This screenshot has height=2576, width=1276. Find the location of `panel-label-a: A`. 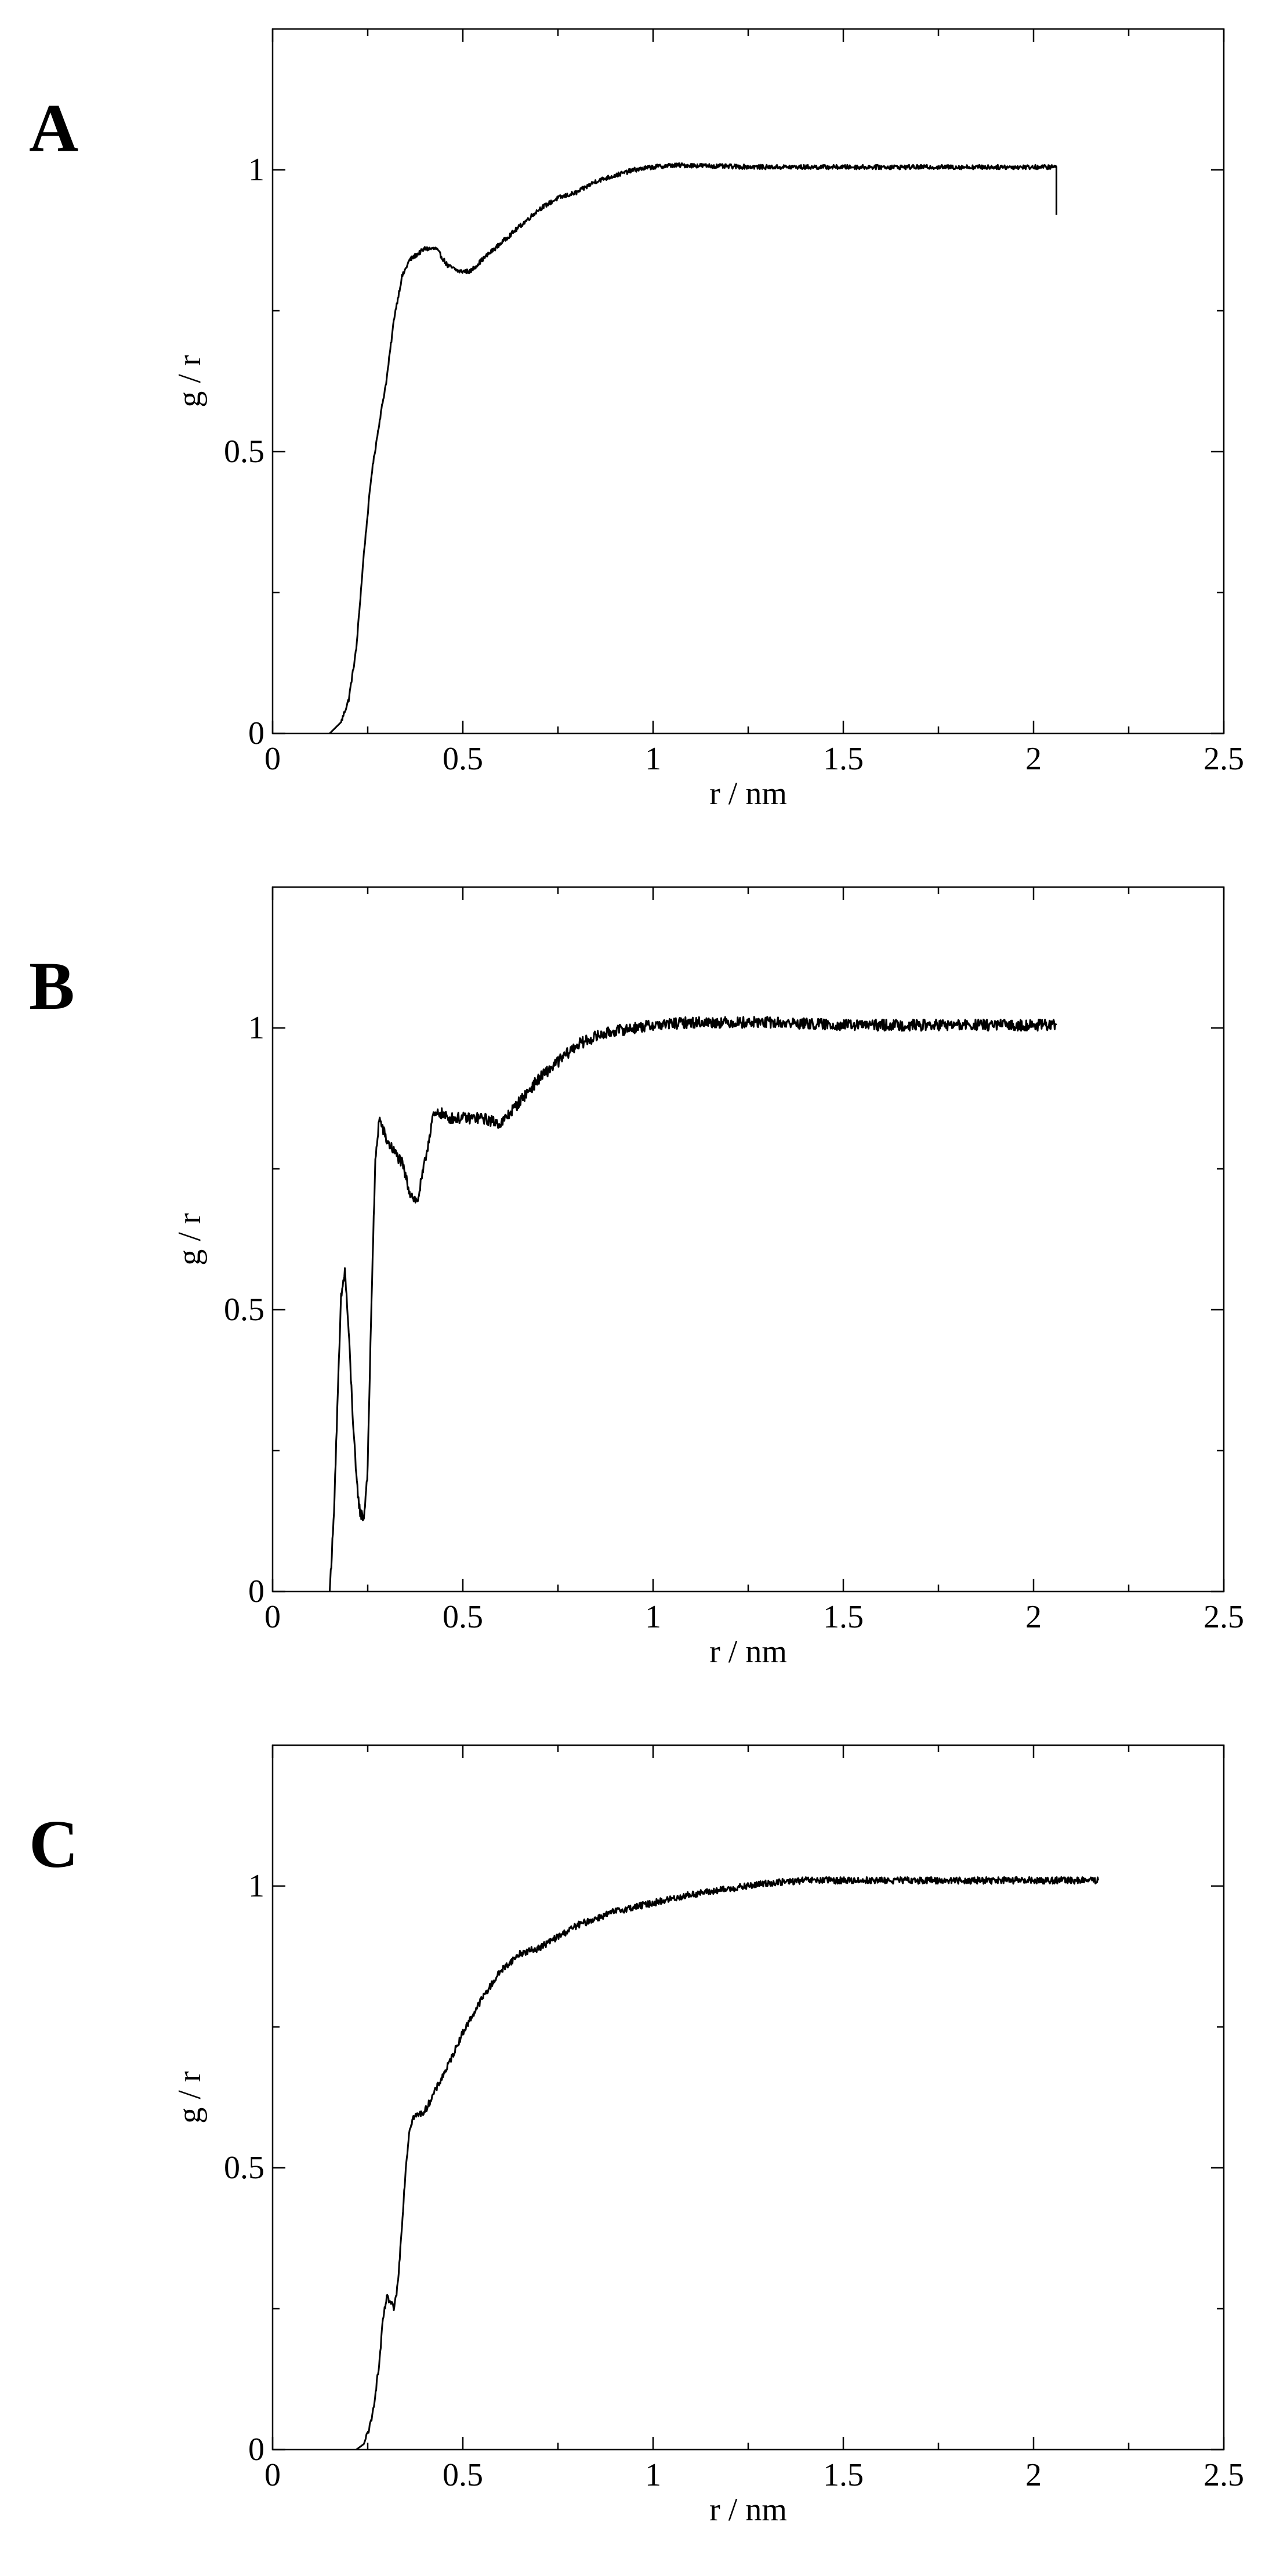

panel-label-a: A is located at coordinates (53, 128).